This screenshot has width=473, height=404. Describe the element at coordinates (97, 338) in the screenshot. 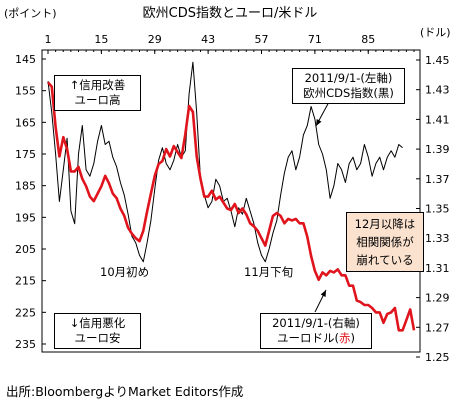

I see `credit-worse-line2: ユーロ安` at that location.